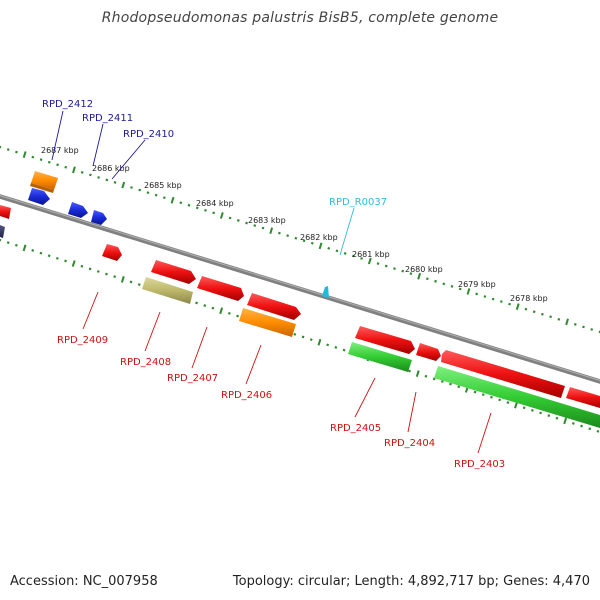  I want to click on accession-text: Accession: NC_007958, so click(84, 581).